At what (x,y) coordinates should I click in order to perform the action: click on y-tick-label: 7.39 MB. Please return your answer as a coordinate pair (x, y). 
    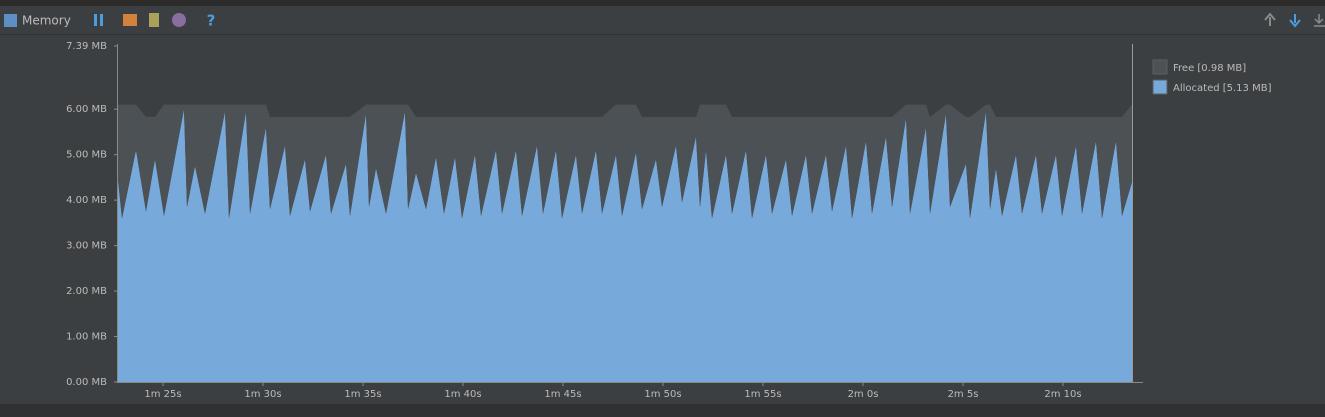
    Looking at the image, I should click on (86, 46).